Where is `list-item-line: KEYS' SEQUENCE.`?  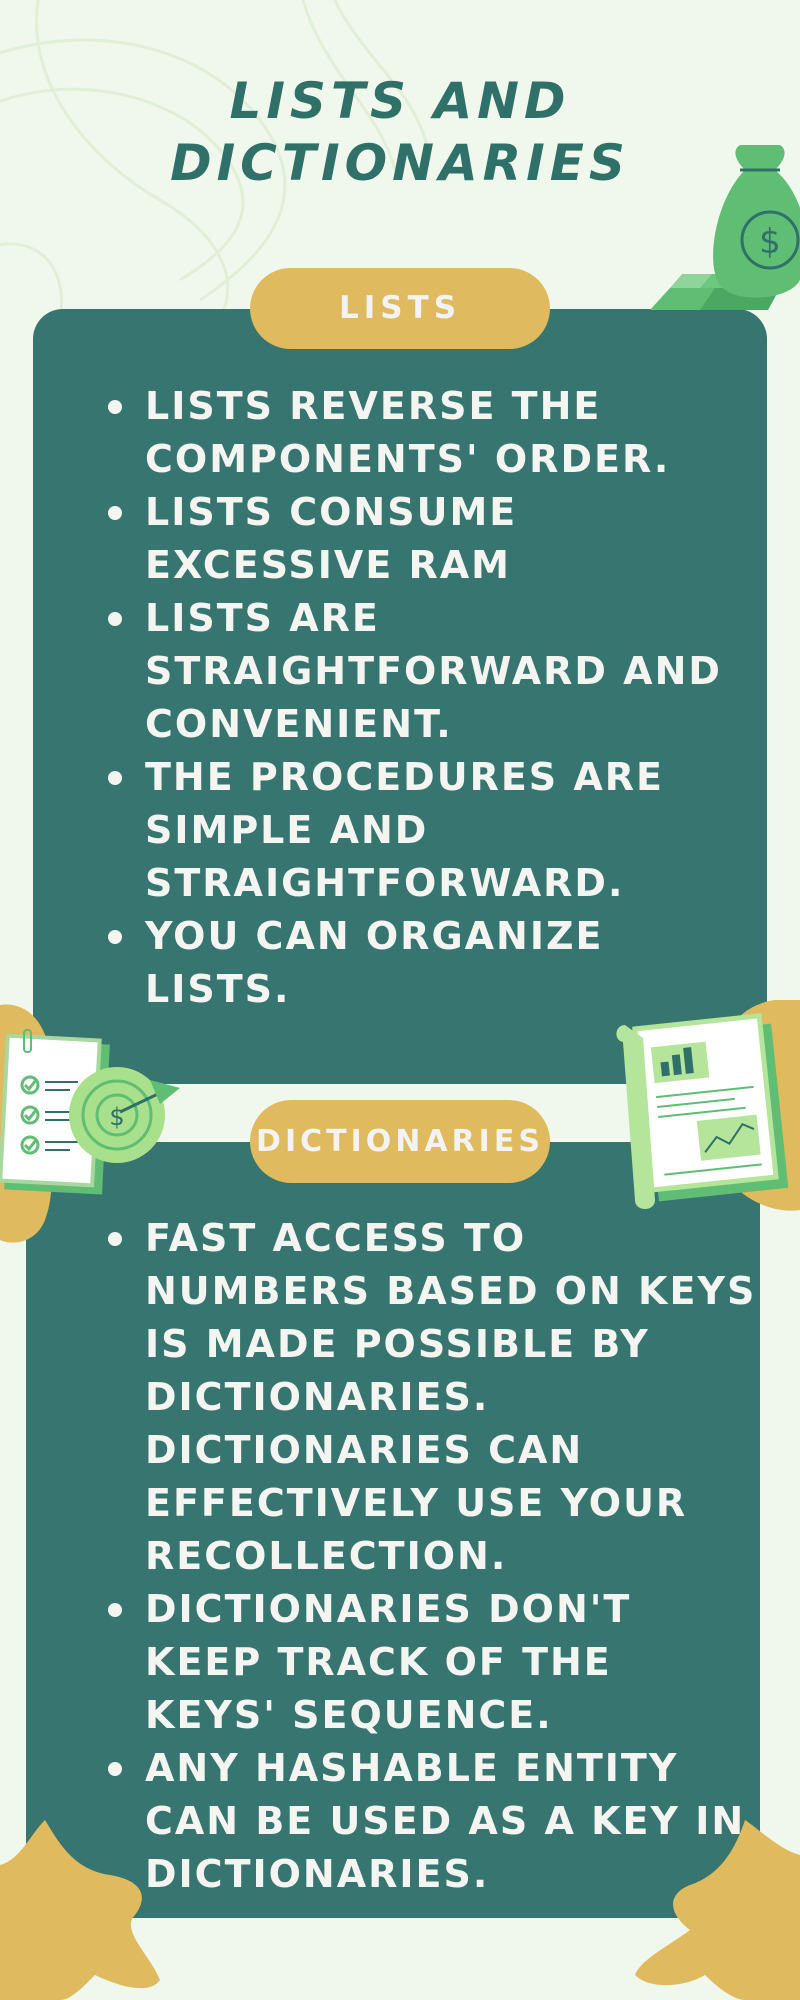
list-item-line: KEYS' SEQUENCE. is located at coordinates (349, 1715).